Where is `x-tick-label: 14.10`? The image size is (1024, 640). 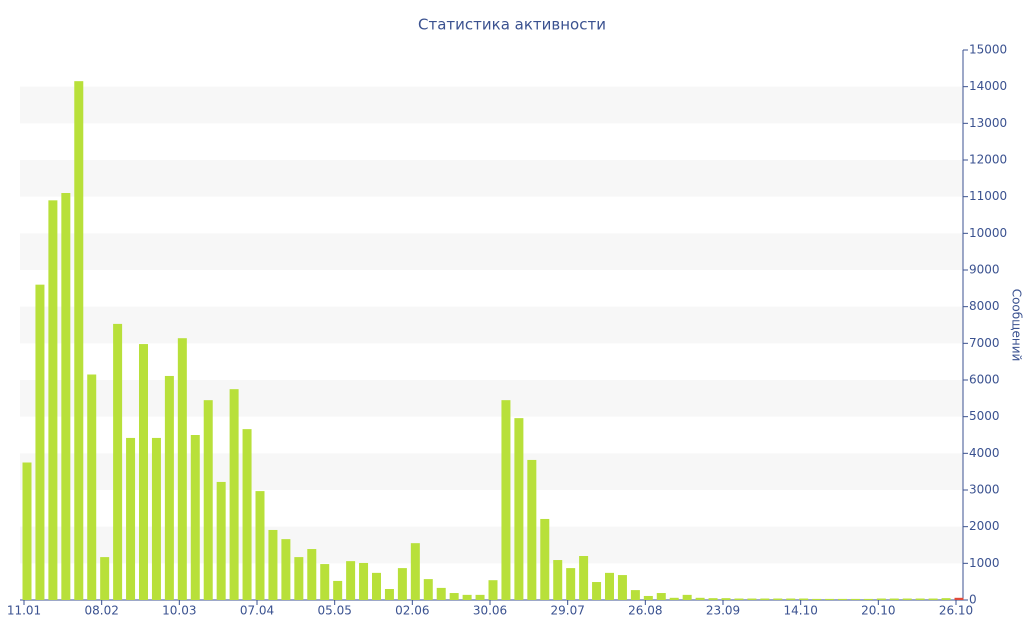
x-tick-label: 14.10 is located at coordinates (800, 611).